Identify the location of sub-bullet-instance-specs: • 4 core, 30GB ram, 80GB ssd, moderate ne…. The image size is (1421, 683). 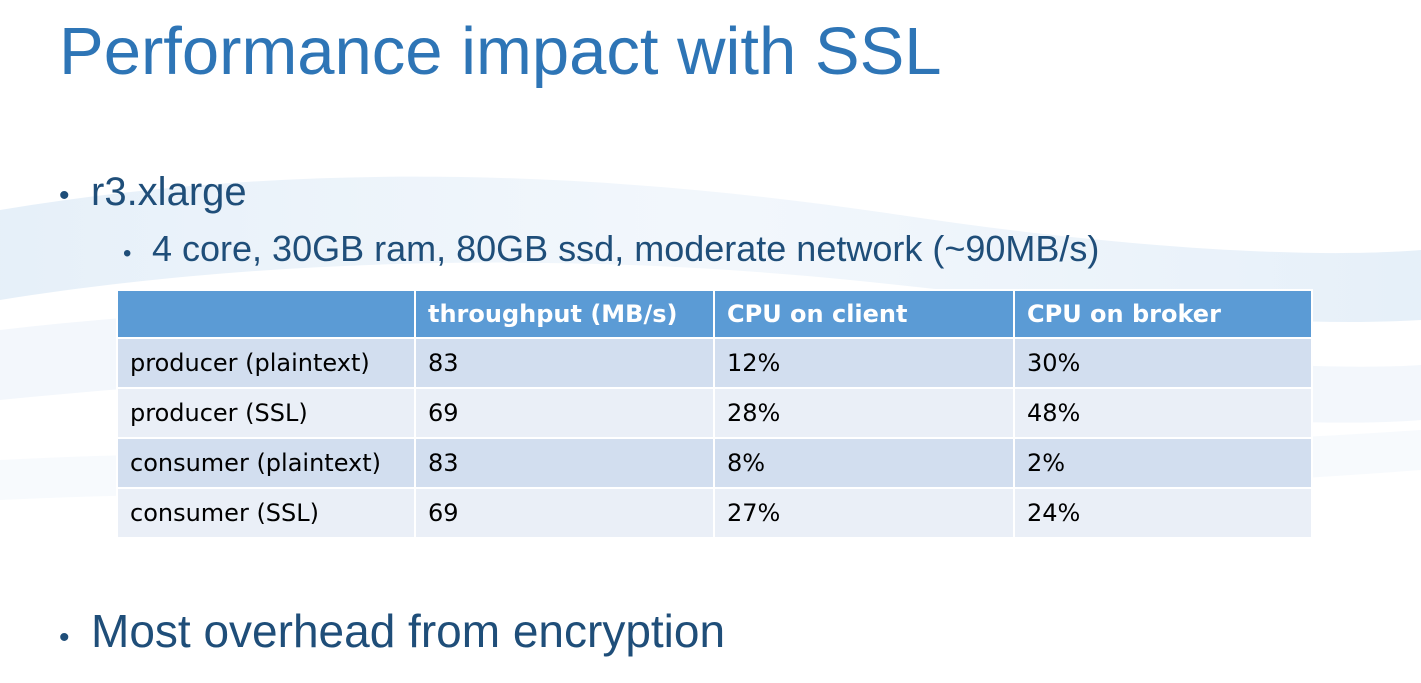
(611, 251).